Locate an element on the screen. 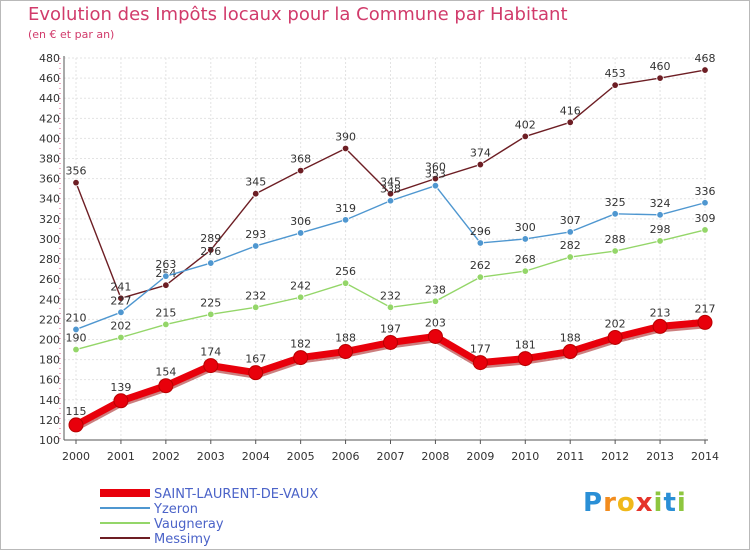 The width and height of the screenshot is (750, 550). data-label: 345 is located at coordinates (255, 182).